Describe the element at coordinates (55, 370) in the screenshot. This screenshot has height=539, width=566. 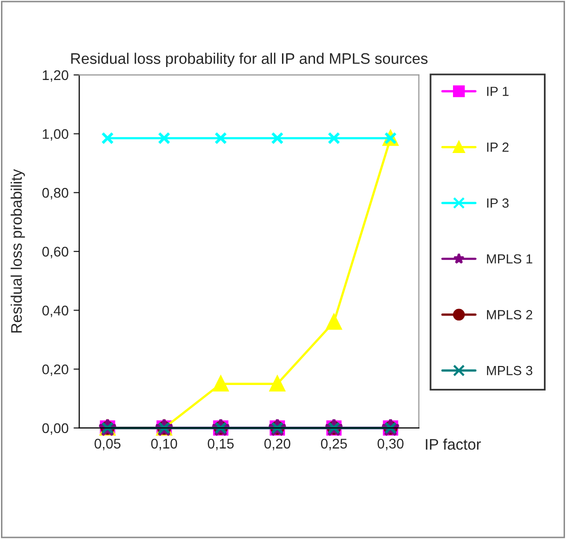
I see `y-tick-label: 0,20` at that location.